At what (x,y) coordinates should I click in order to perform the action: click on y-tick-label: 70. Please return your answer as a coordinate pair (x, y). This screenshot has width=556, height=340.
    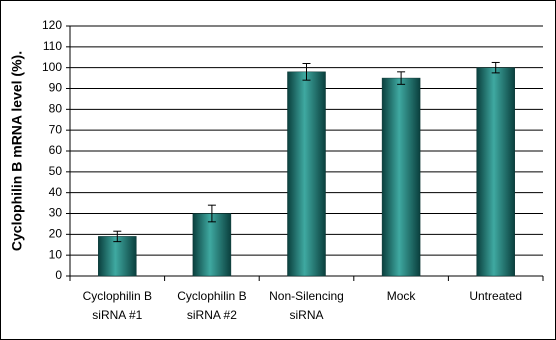
    Looking at the image, I should click on (56, 129).